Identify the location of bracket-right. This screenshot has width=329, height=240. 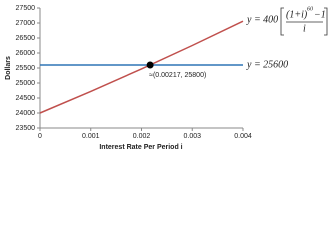
(326, 21).